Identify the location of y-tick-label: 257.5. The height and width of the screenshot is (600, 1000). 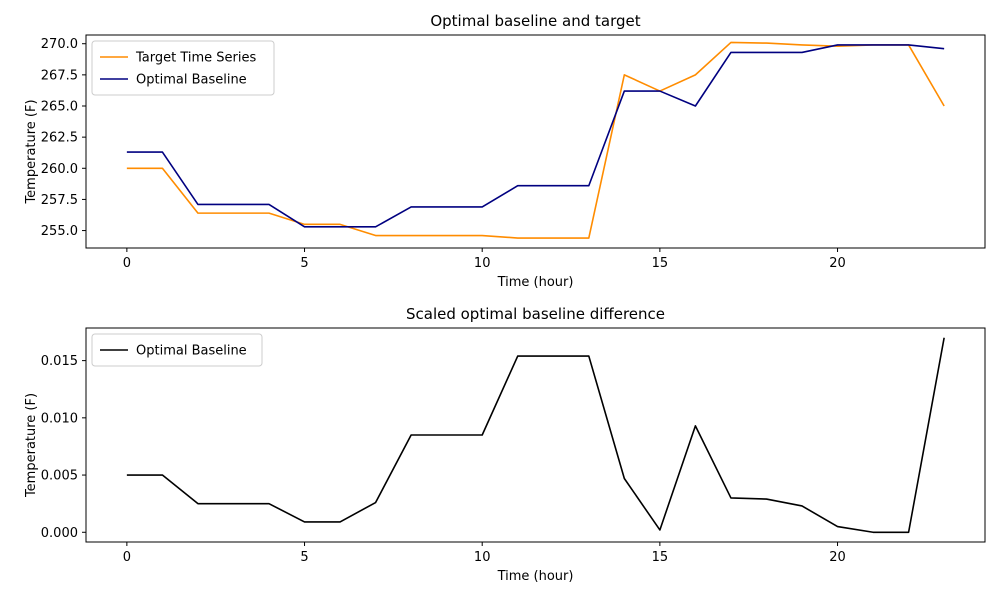
(59, 200).